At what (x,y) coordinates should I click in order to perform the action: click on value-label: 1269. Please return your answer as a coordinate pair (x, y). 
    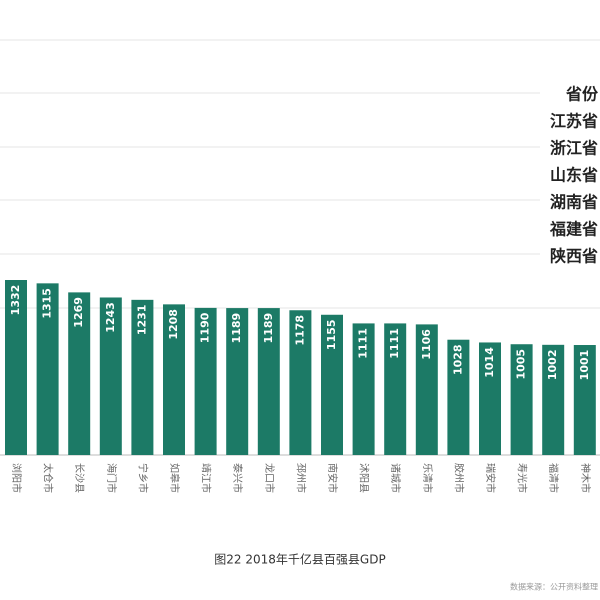
    Looking at the image, I should click on (78, 312).